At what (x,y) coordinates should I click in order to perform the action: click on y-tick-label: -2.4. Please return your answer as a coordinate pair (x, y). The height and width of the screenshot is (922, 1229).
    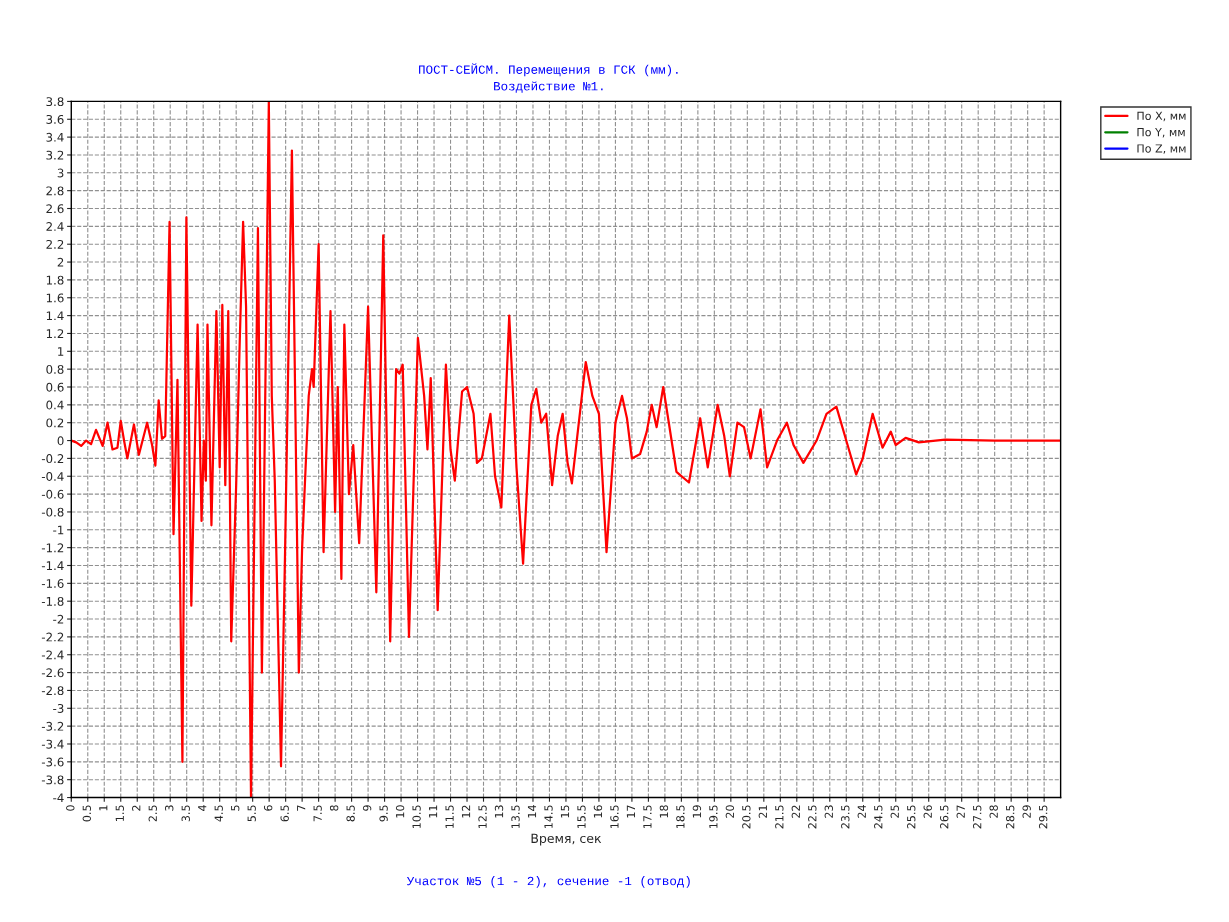
    Looking at the image, I should click on (52, 655).